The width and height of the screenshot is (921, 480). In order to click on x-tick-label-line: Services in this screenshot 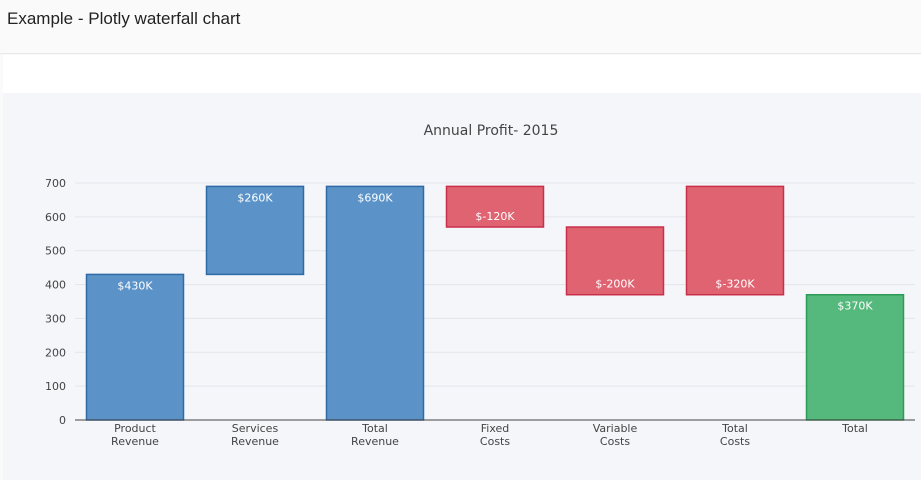, I will do `click(255, 428)`.